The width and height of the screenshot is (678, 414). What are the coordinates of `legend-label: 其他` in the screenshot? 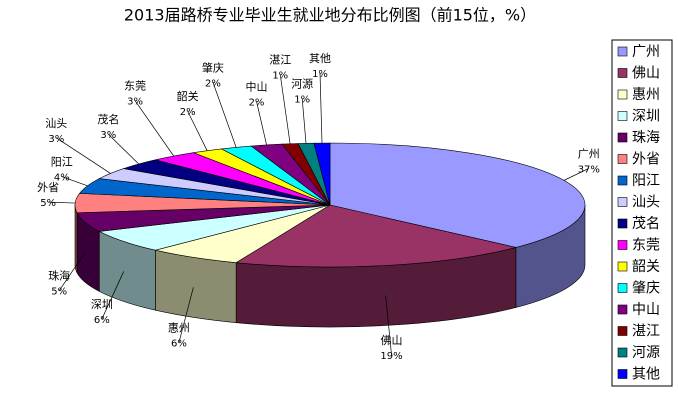 It's located at (646, 375).